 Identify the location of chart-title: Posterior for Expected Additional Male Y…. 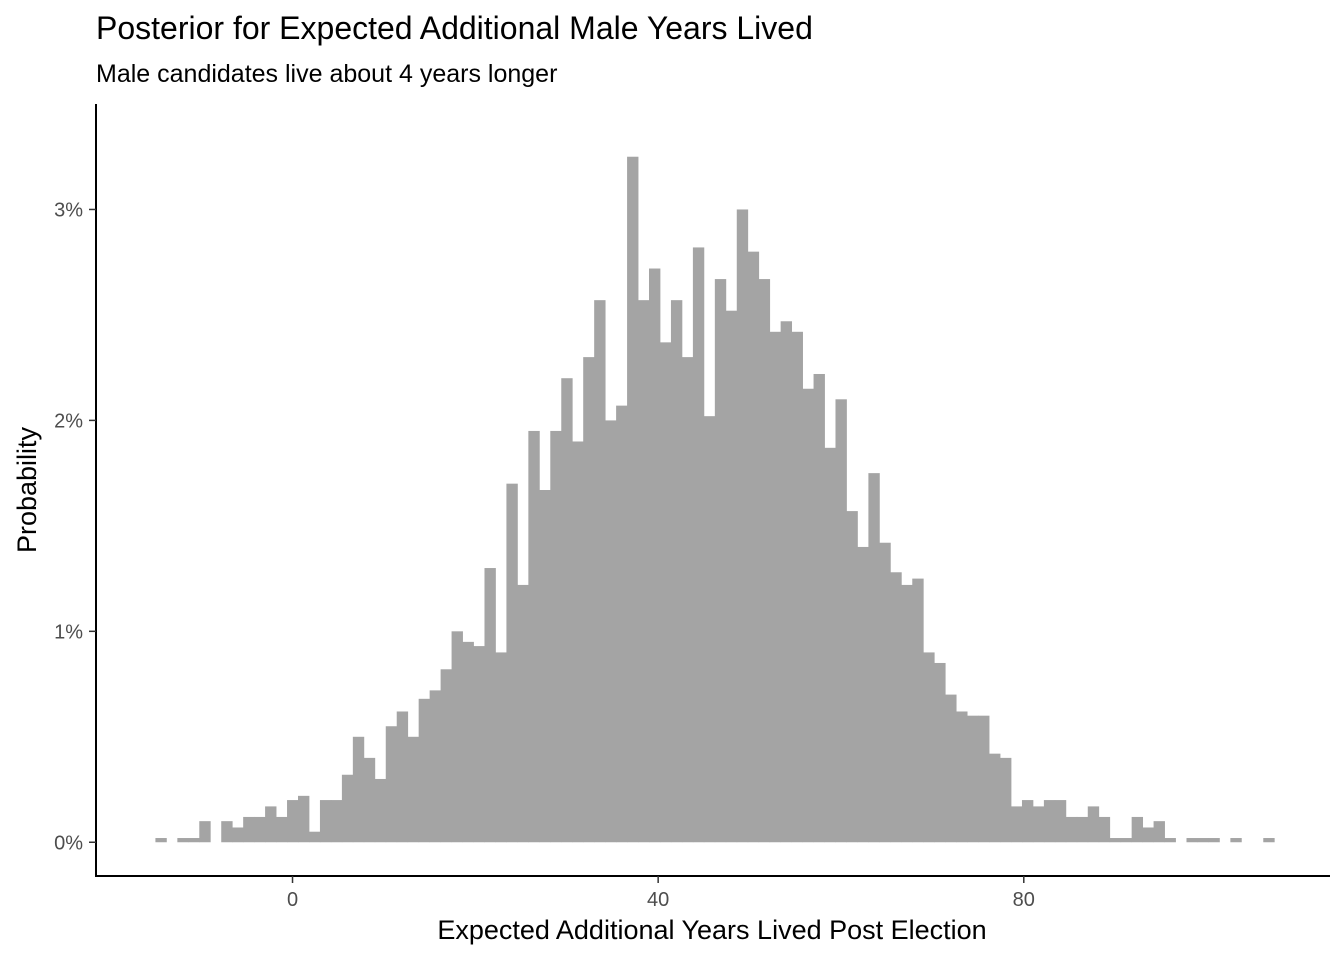
(454, 28).